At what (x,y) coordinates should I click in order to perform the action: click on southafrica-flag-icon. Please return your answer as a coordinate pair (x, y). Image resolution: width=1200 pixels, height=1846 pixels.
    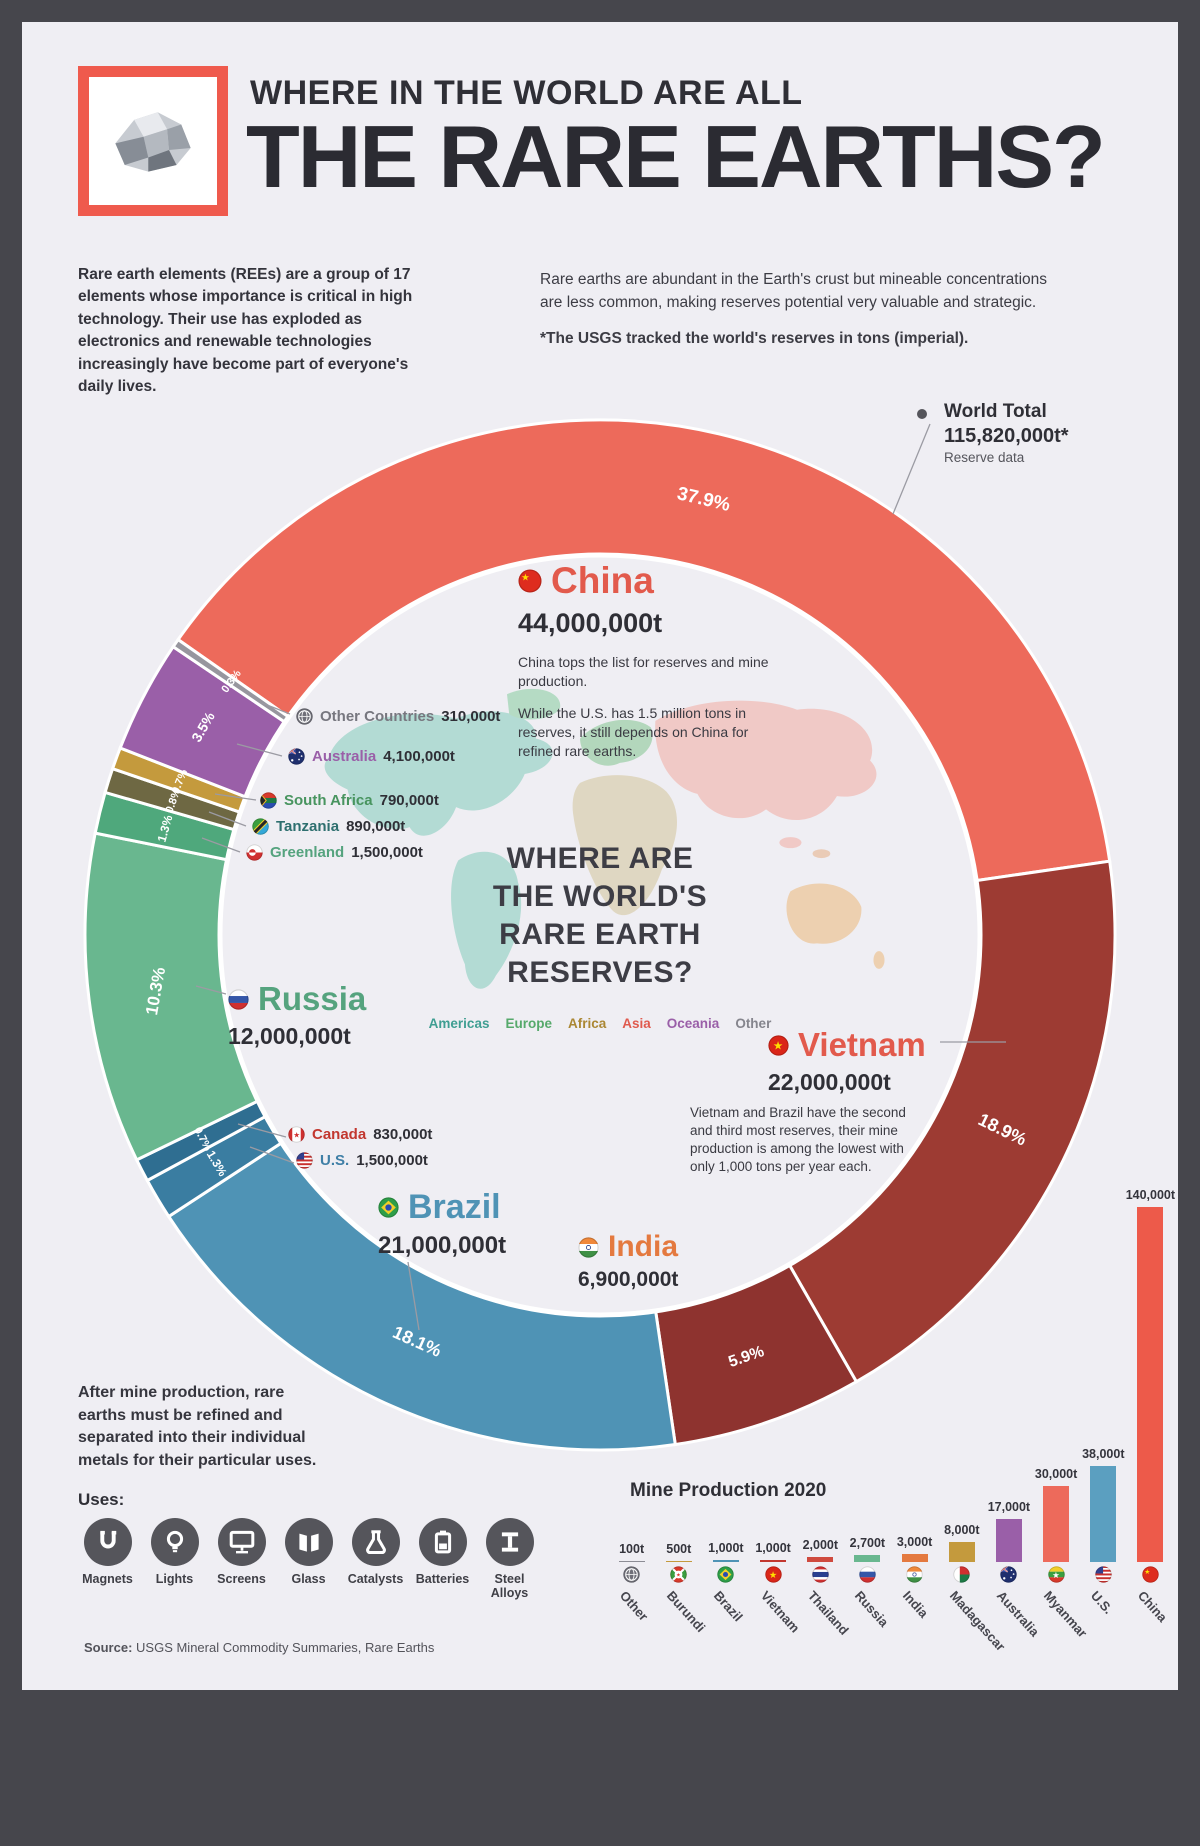
    Looking at the image, I should click on (268, 800).